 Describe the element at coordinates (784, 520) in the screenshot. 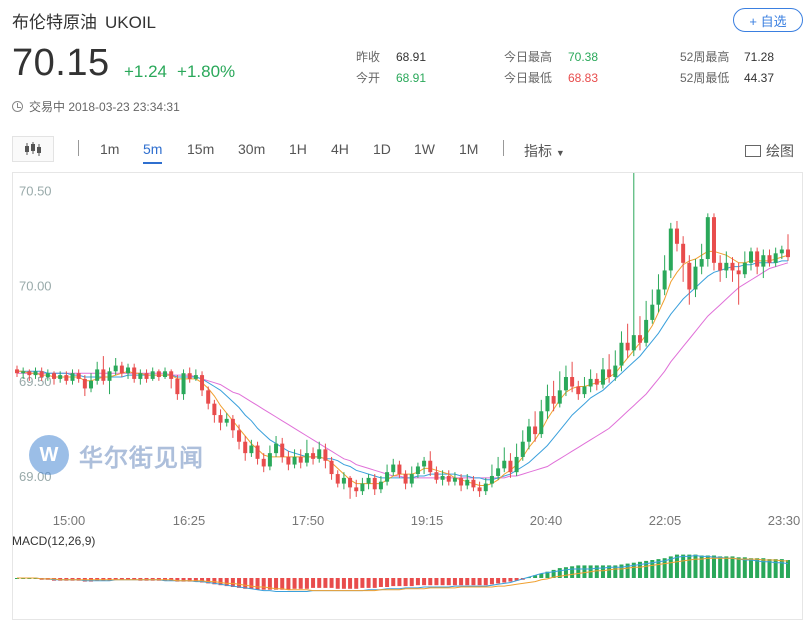

I see `x-tick-label: 23:30` at that location.